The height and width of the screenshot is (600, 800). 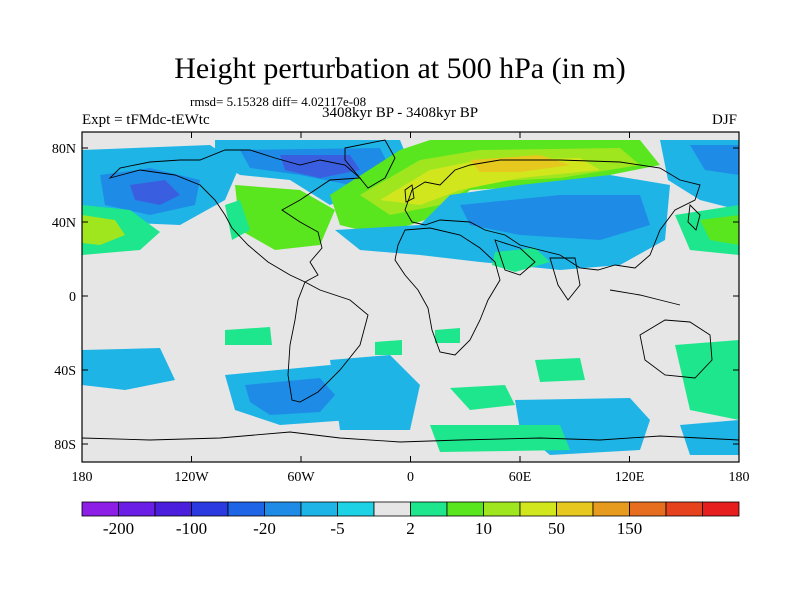 What do you see at coordinates (630, 477) in the screenshot?
I see `lon-tick-label: 120E` at bounding box center [630, 477].